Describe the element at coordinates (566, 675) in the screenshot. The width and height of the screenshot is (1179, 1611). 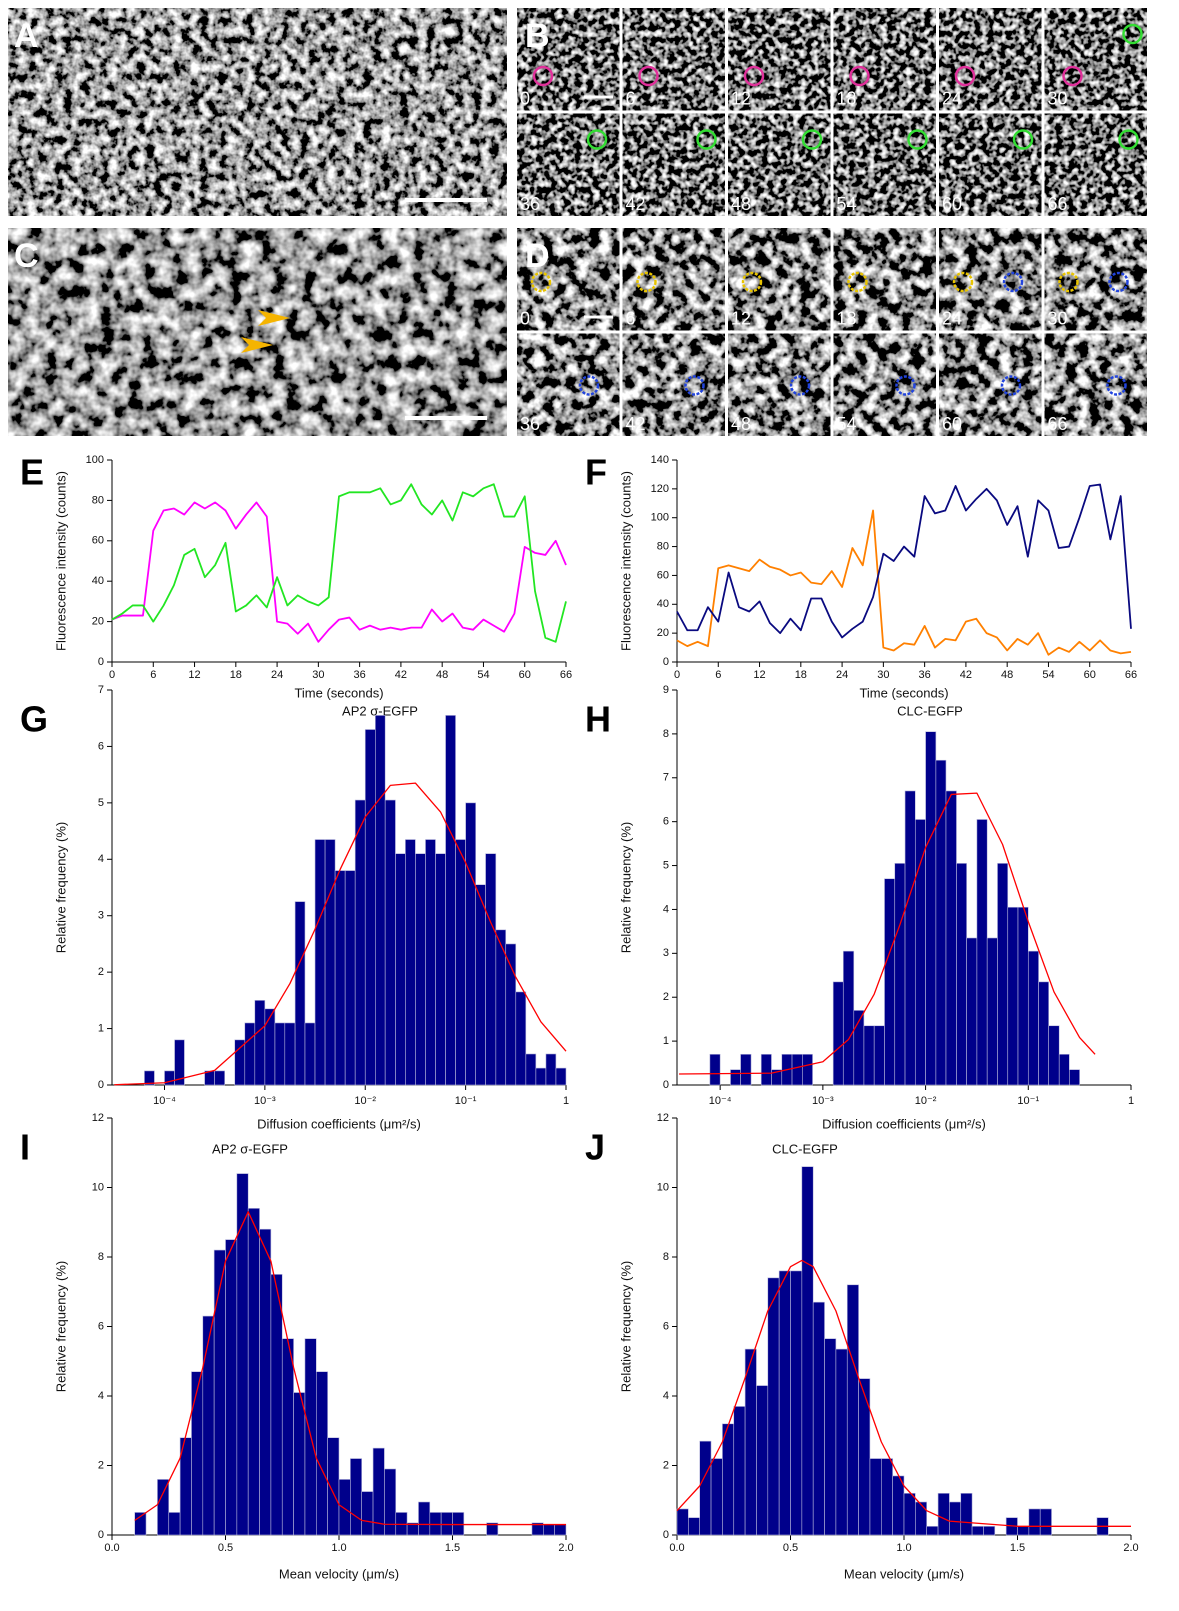
I see `x-tick-label: 66` at that location.